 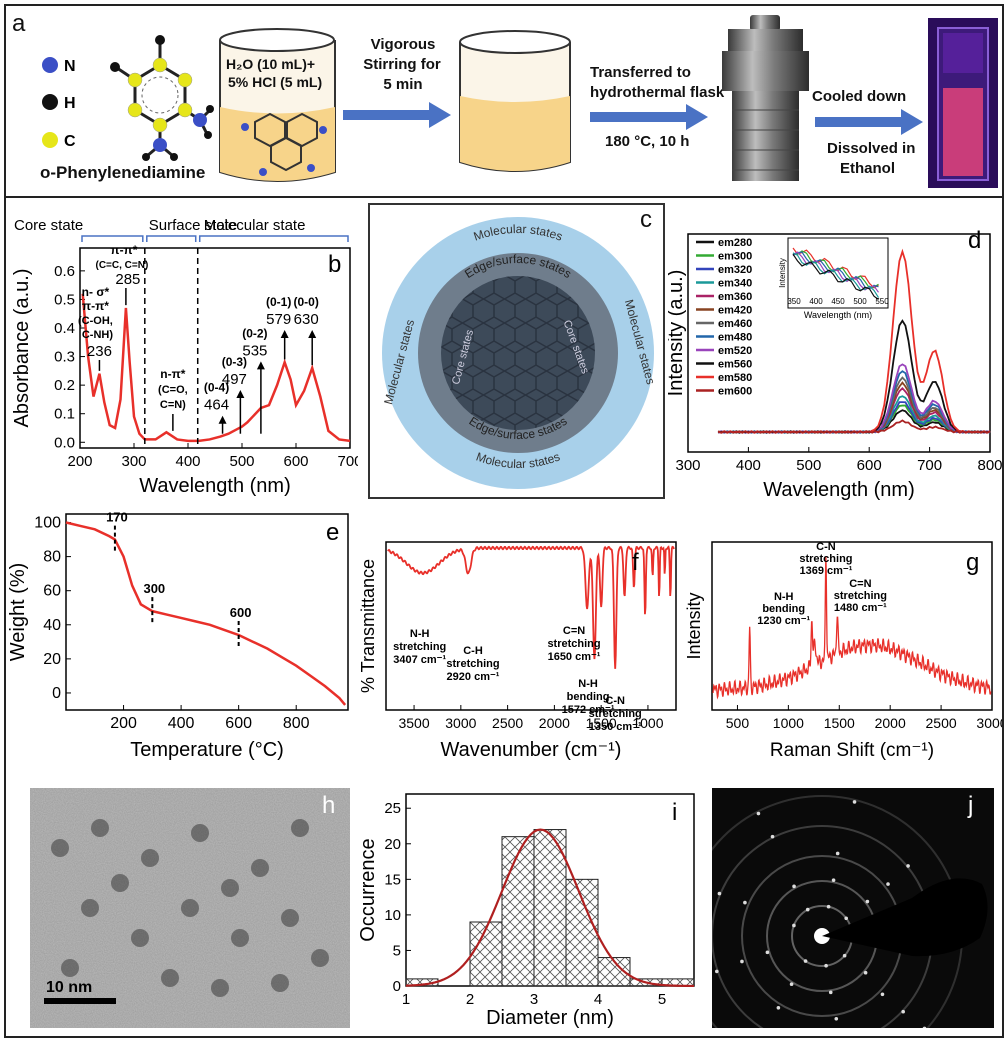 I want to click on y-tick-label: 0.2, so click(x=64, y=385).